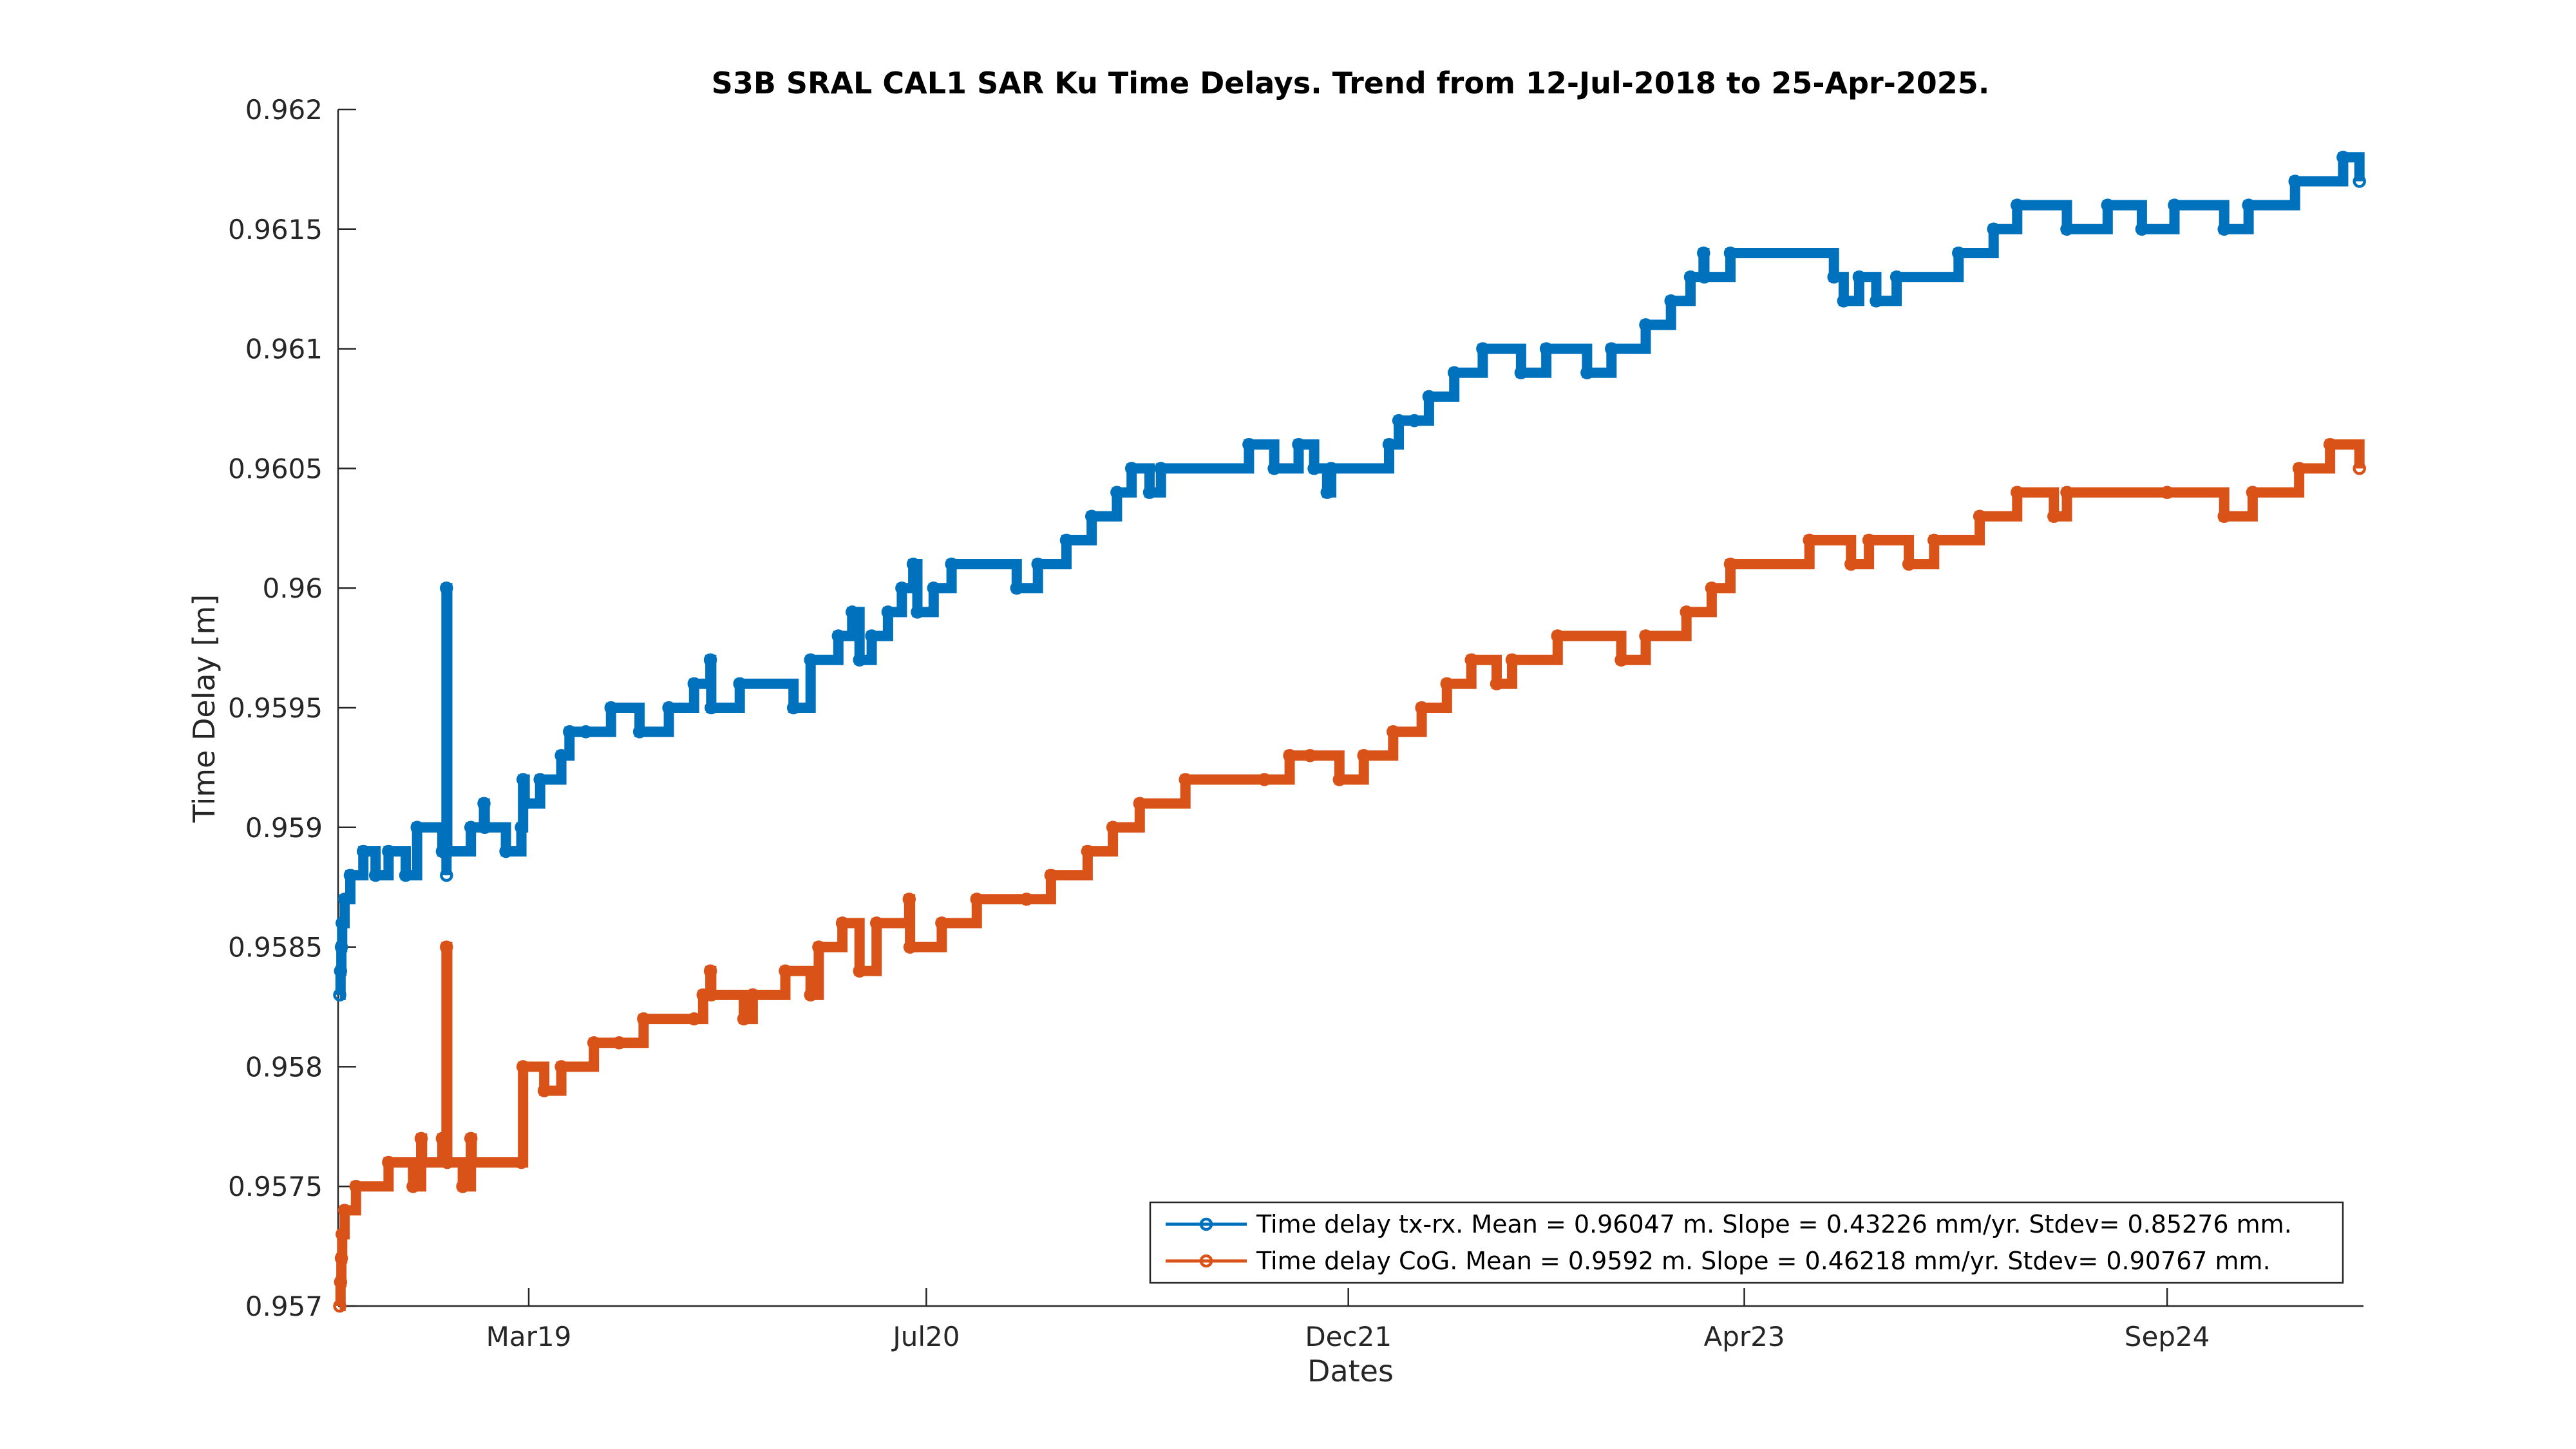 The width and height of the screenshot is (2576, 1449). I want to click on y-tick-label: 0.96, so click(293, 588).